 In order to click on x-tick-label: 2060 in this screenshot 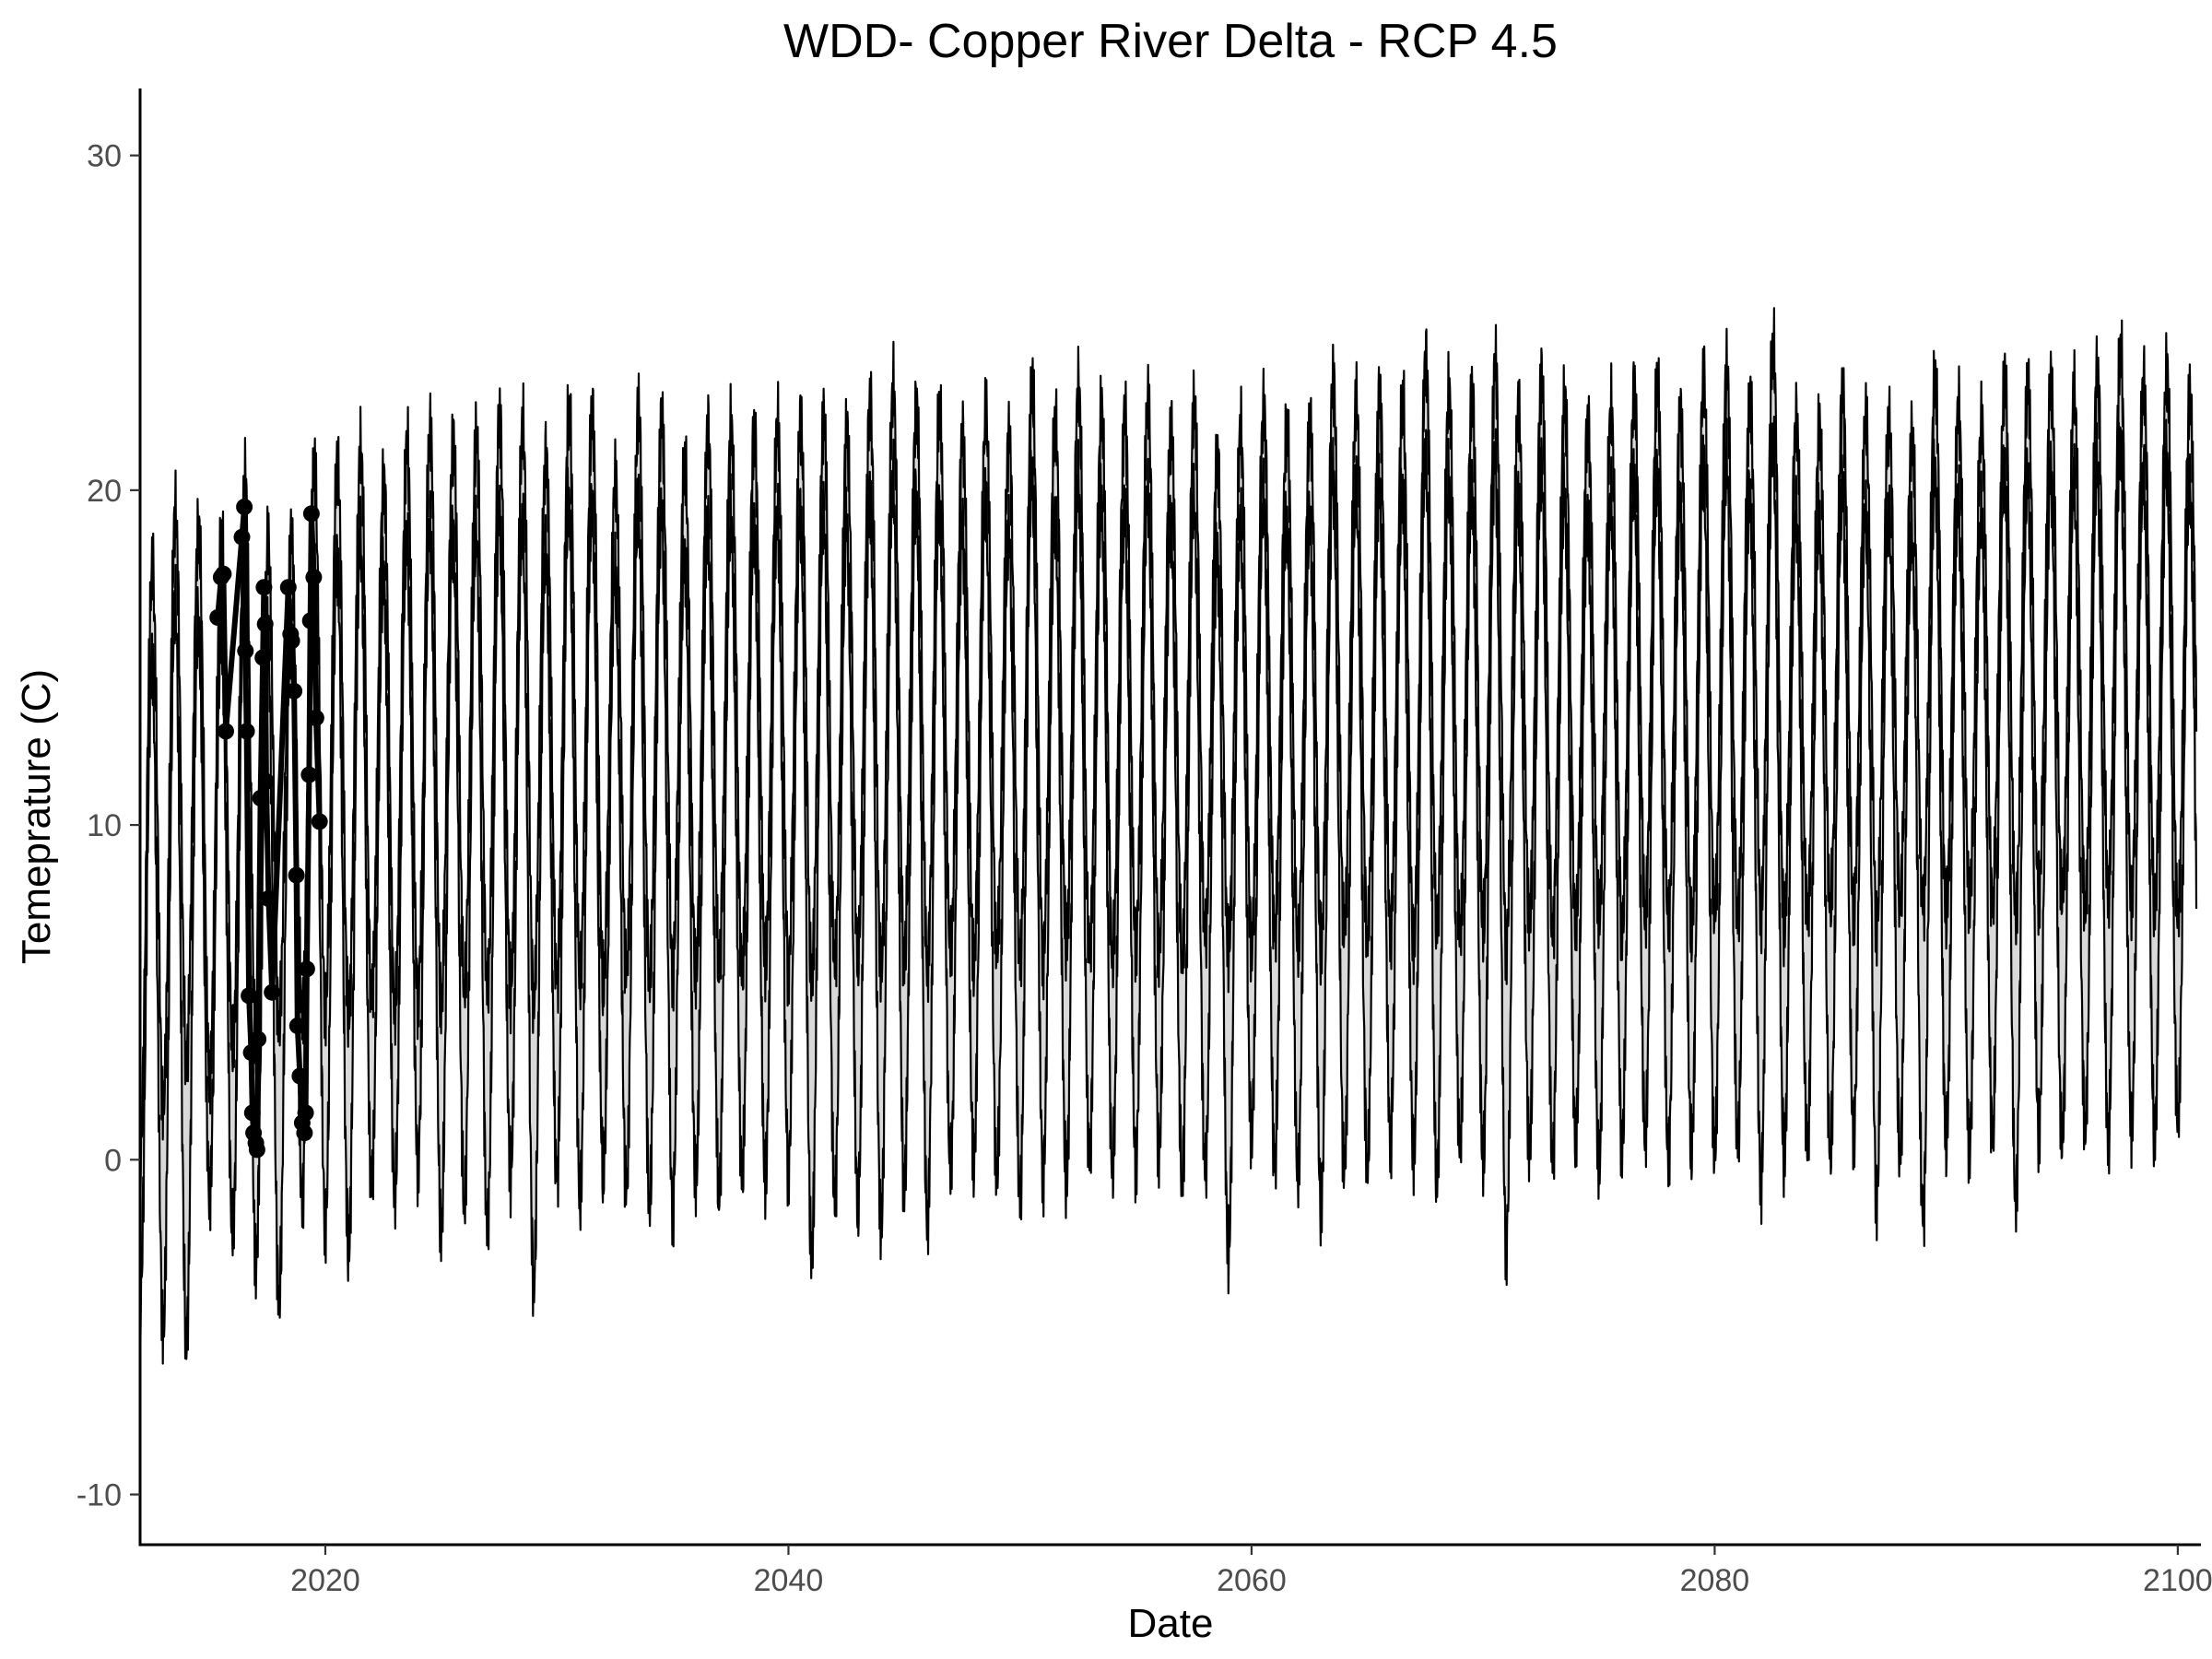, I will do `click(1252, 1580)`.